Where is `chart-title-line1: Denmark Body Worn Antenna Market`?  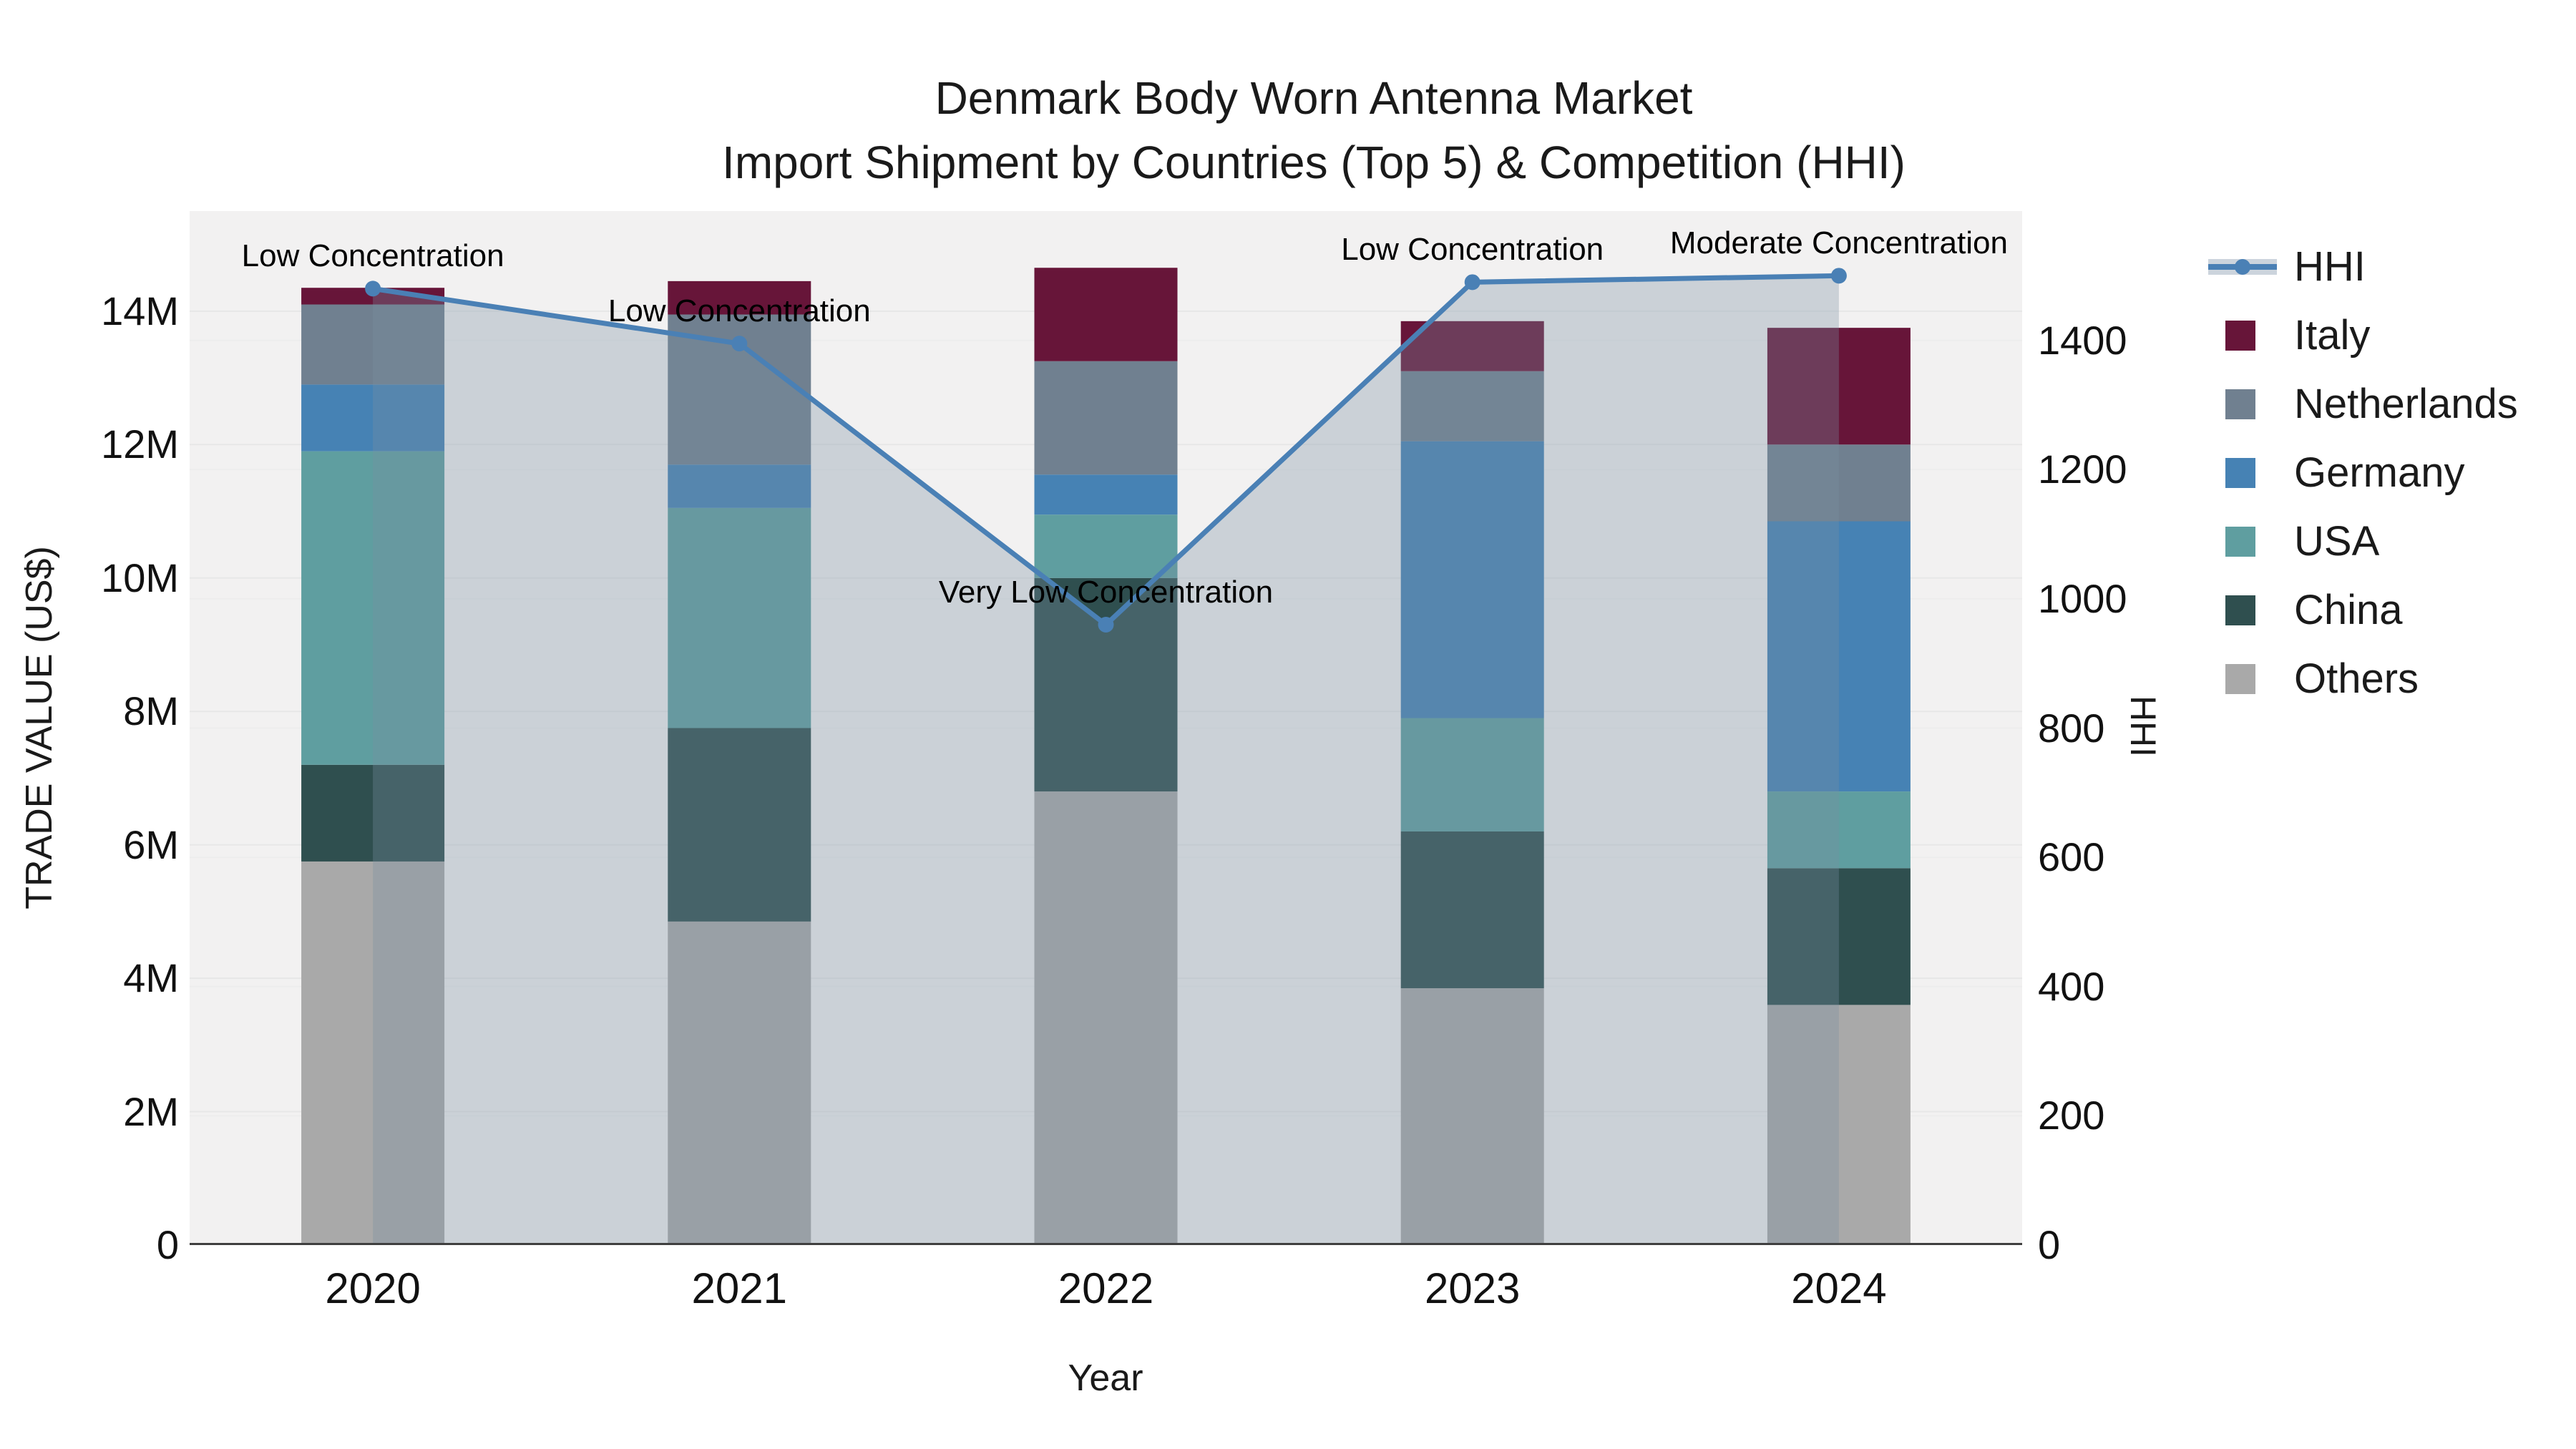 chart-title-line1: Denmark Body Worn Antenna Market is located at coordinates (1314, 98).